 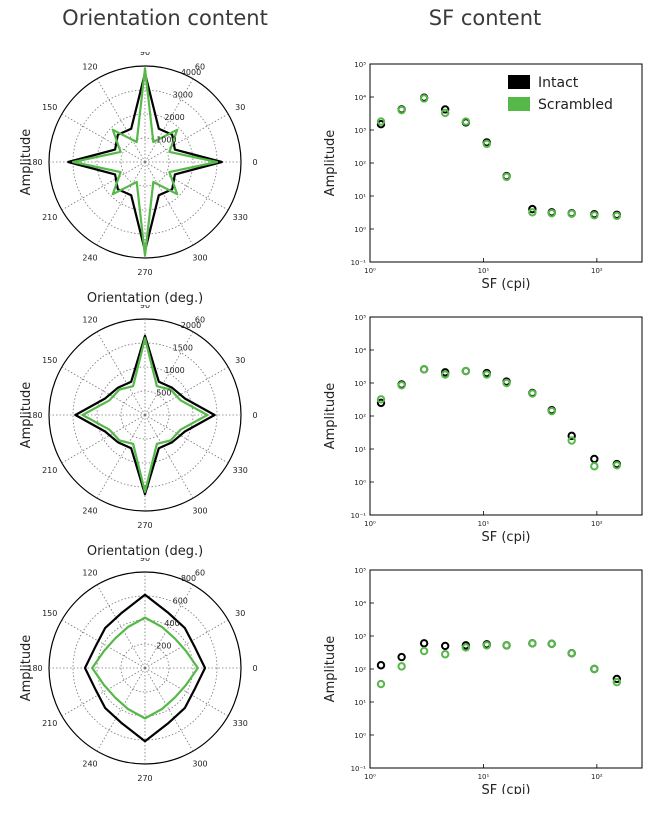 What do you see at coordinates (34, 668) in the screenshot?
I see `polar-angle-label: 180` at bounding box center [34, 668].